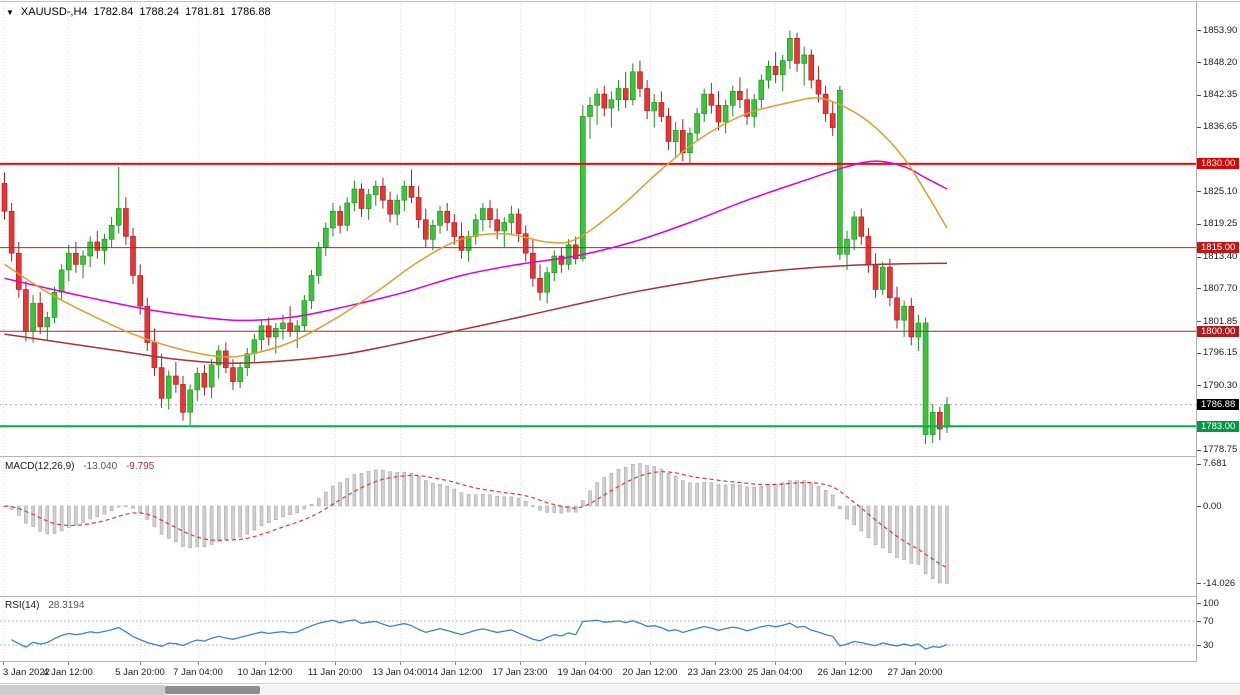  I want to click on price-tick-label: 1796.15, so click(1220, 353).